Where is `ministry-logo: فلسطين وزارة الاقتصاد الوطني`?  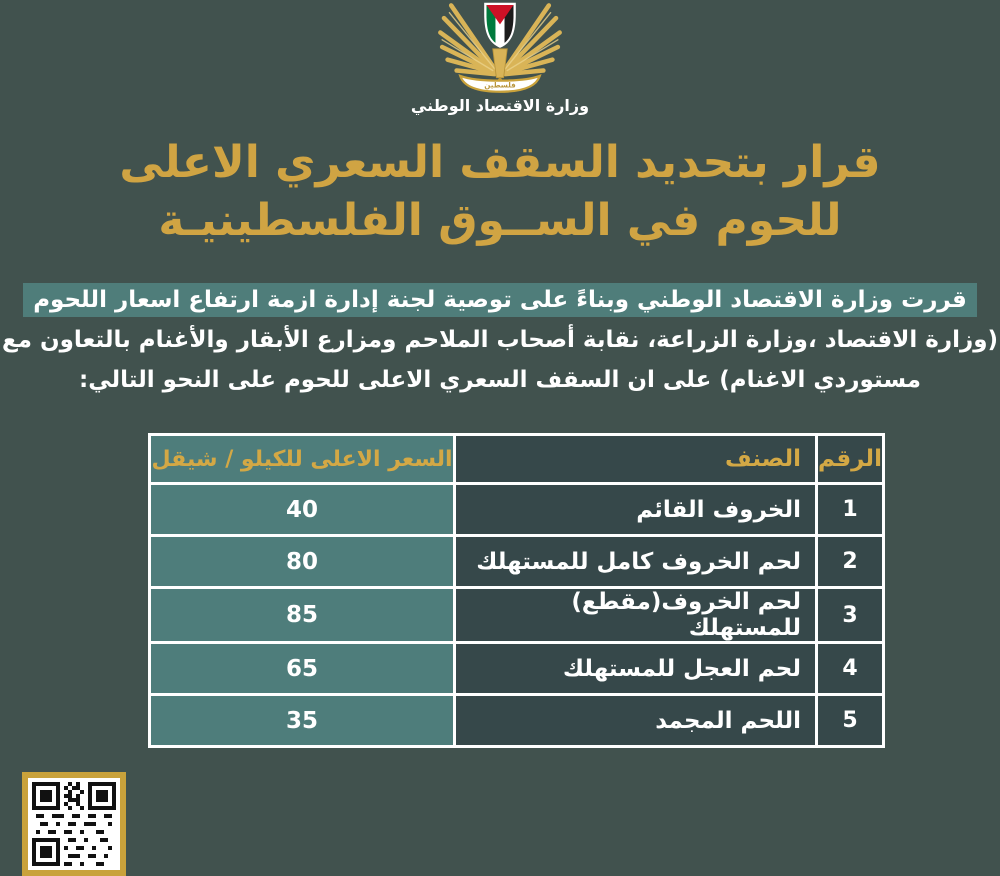
ministry-logo: فلسطين وزارة الاقتصاد الوطني is located at coordinates (500, 57).